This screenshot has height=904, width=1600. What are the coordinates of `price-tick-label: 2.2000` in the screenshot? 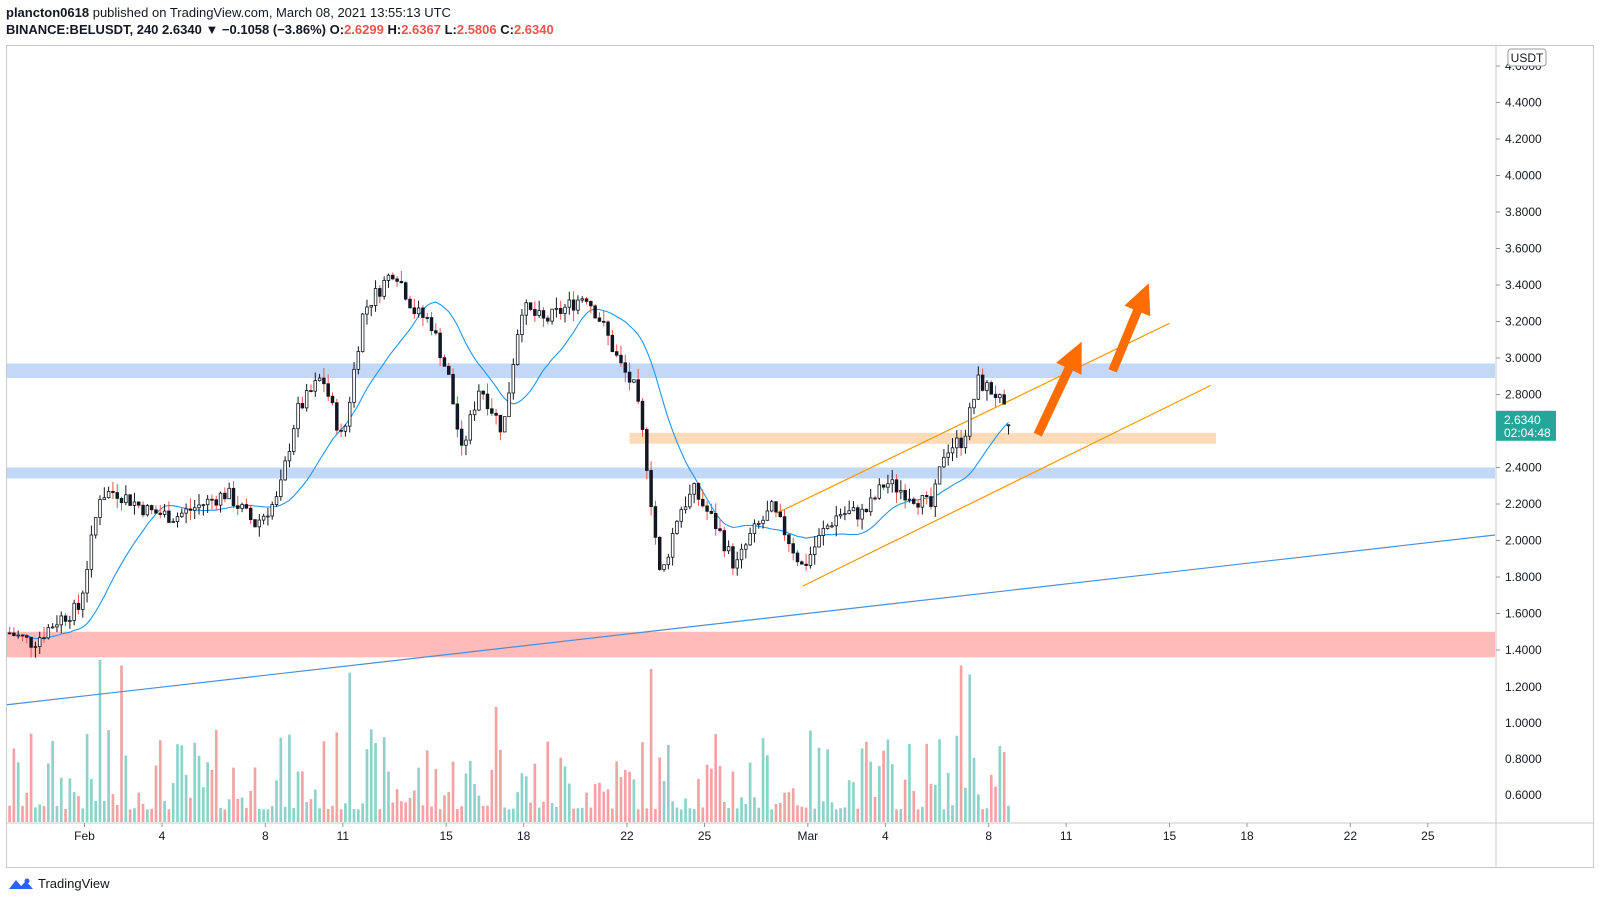 It's located at (1523, 504).